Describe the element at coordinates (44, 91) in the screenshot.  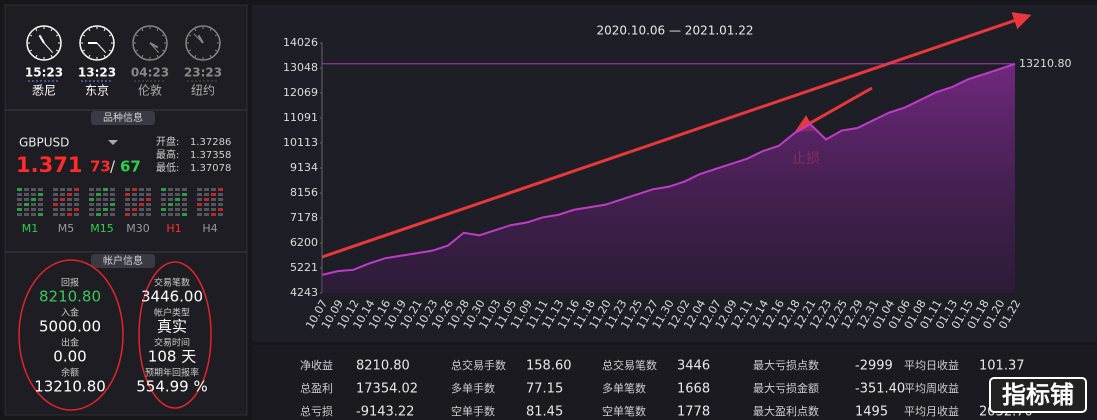
I see `clock-city: 悉尼` at that location.